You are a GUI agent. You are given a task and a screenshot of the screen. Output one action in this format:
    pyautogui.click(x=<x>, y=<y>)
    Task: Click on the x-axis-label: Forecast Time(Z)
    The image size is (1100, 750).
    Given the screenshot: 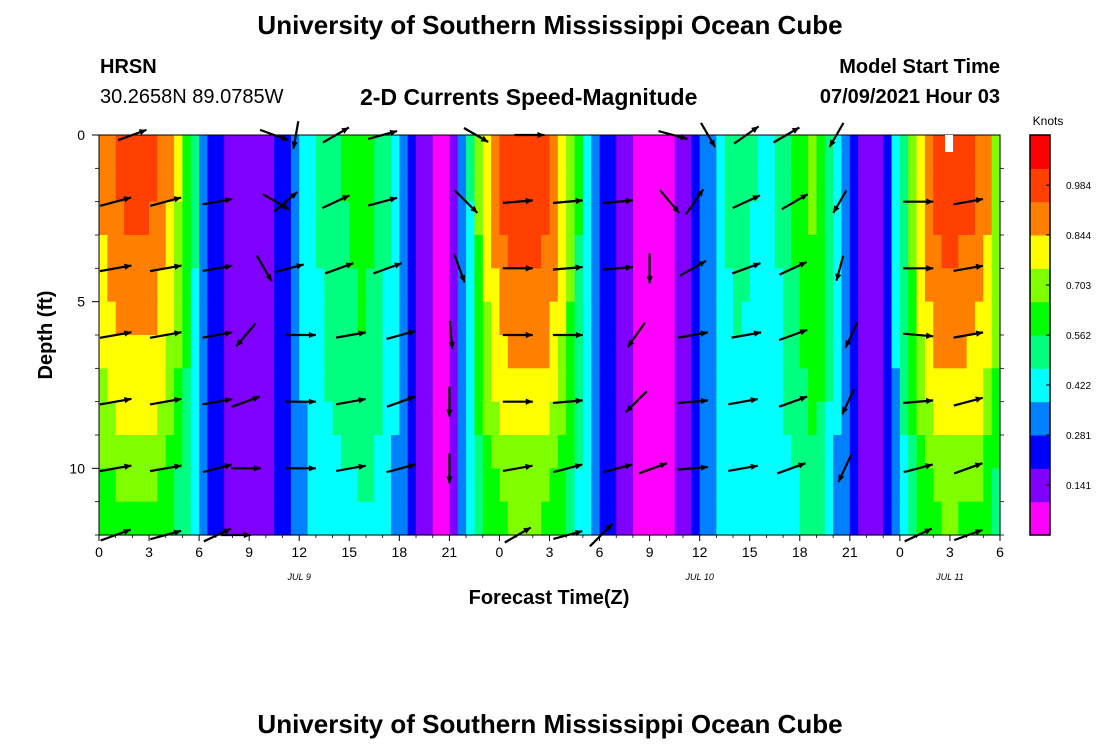 What is the action you would take?
    pyautogui.click(x=549, y=598)
    